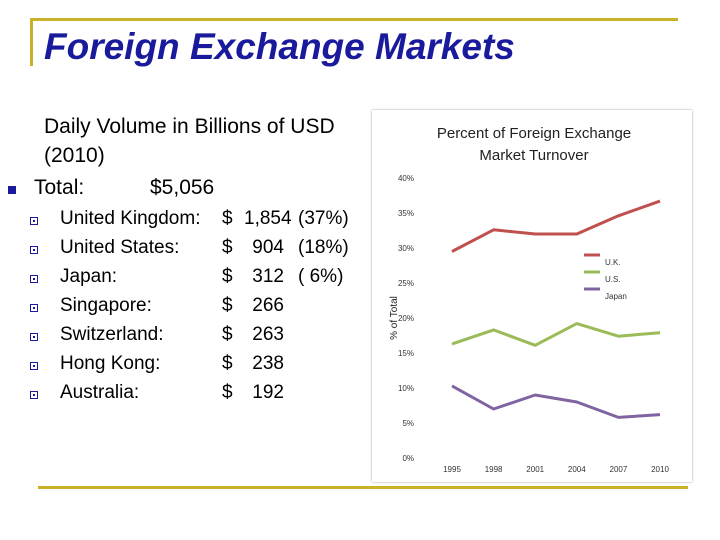  Describe the element at coordinates (406, 213) in the screenshot. I see `y-tick-label: 35%` at that location.